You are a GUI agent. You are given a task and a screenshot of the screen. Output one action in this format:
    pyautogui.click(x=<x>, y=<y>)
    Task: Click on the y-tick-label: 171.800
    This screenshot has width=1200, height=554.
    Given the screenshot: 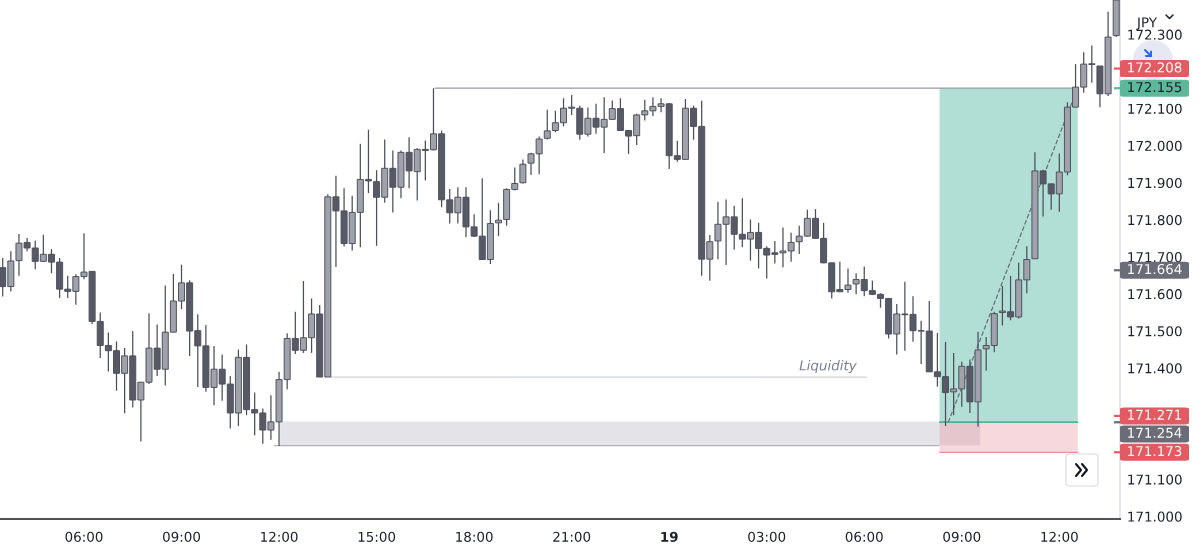 What is the action you would take?
    pyautogui.click(x=1155, y=220)
    